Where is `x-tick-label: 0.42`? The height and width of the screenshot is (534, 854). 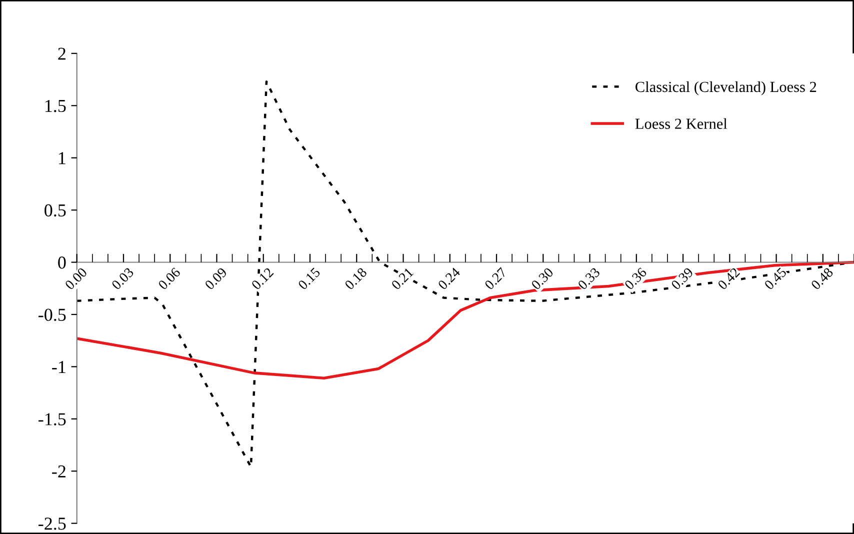
x-tick-label: 0.42 is located at coordinates (728, 278).